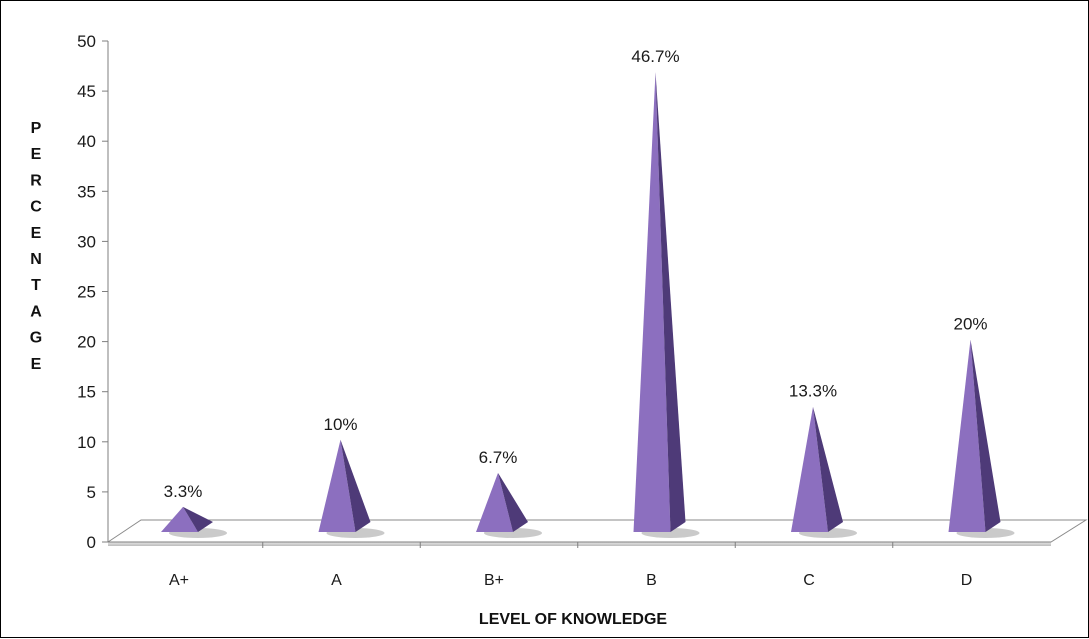 The height and width of the screenshot is (639, 1089). I want to click on x-tick-label: C, so click(809, 580).